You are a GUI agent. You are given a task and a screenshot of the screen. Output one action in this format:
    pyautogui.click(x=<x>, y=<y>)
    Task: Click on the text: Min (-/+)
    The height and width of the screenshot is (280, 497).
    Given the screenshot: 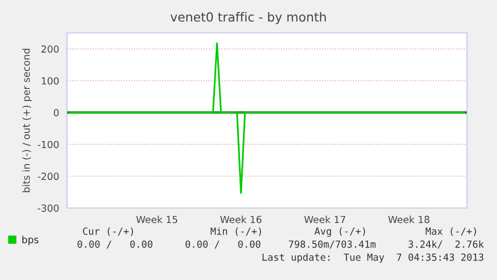 What is the action you would take?
    pyautogui.click(x=235, y=231)
    